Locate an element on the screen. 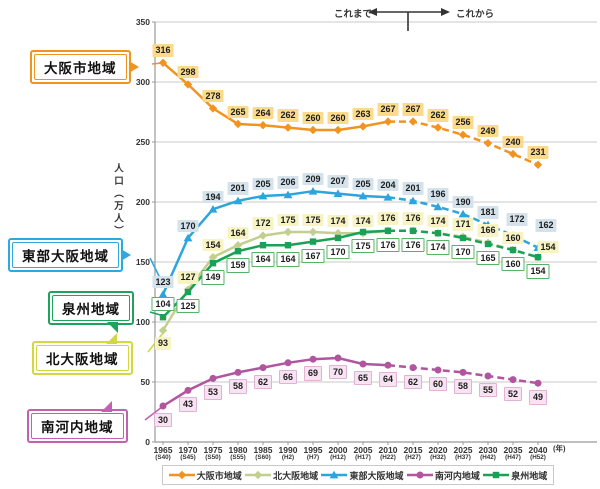  y-tick-label: 0 is located at coordinates (147, 442).